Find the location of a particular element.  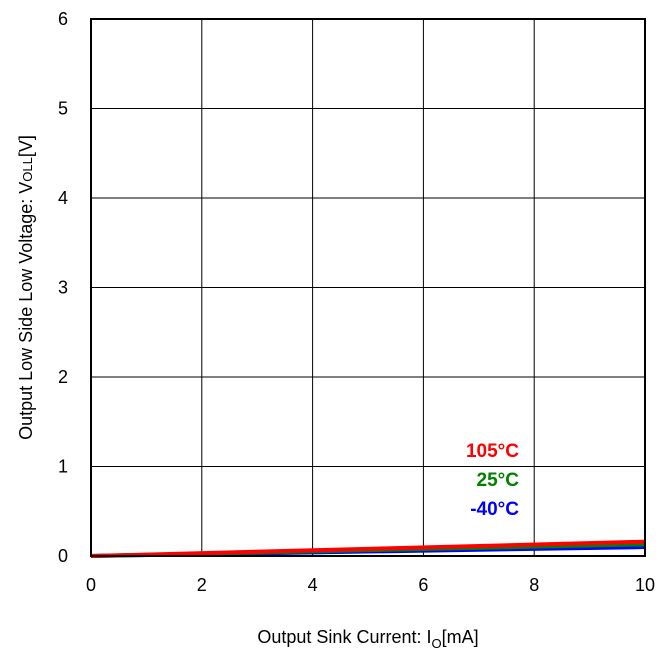

x-axis-title-sub: O is located at coordinates (436, 642).